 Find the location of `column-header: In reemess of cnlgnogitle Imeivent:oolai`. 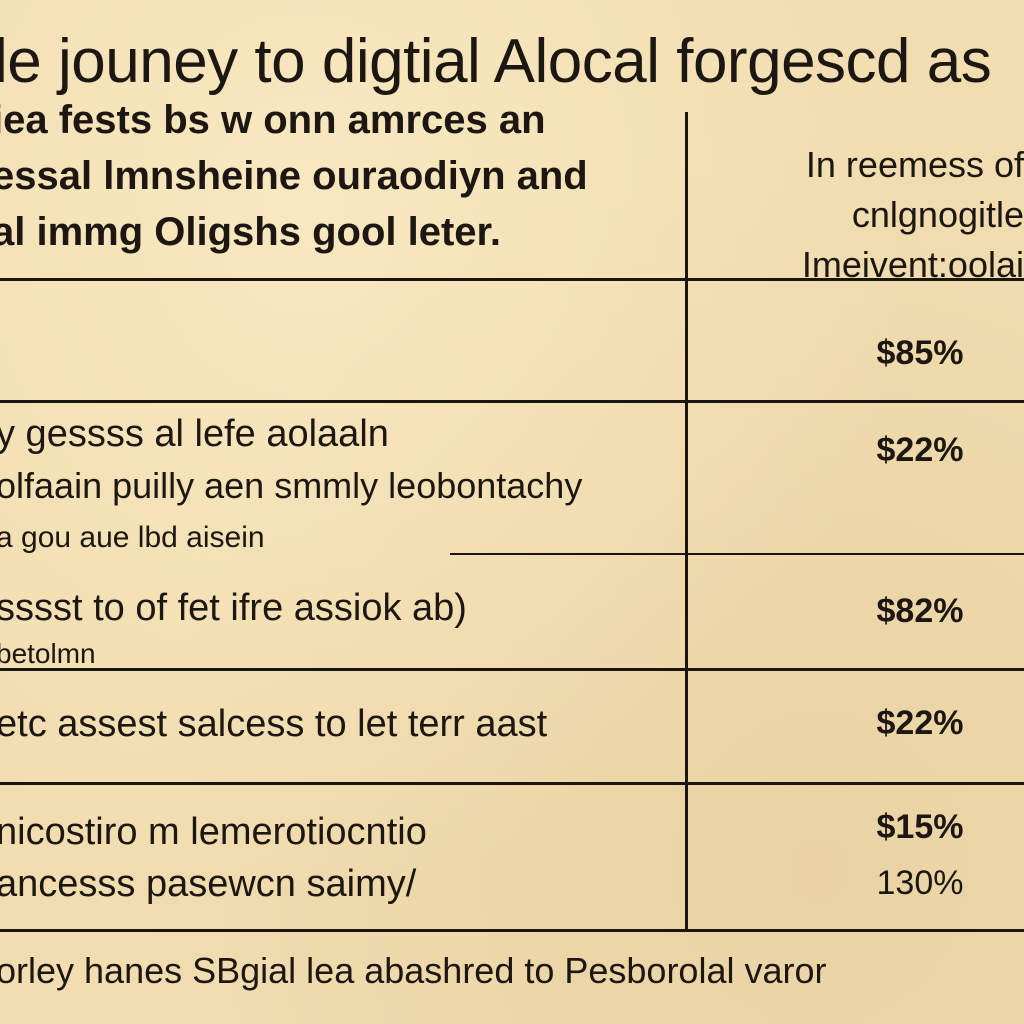

column-header: In reemess of cnlgnogitle Imeivent:oolai is located at coordinates (862, 215).